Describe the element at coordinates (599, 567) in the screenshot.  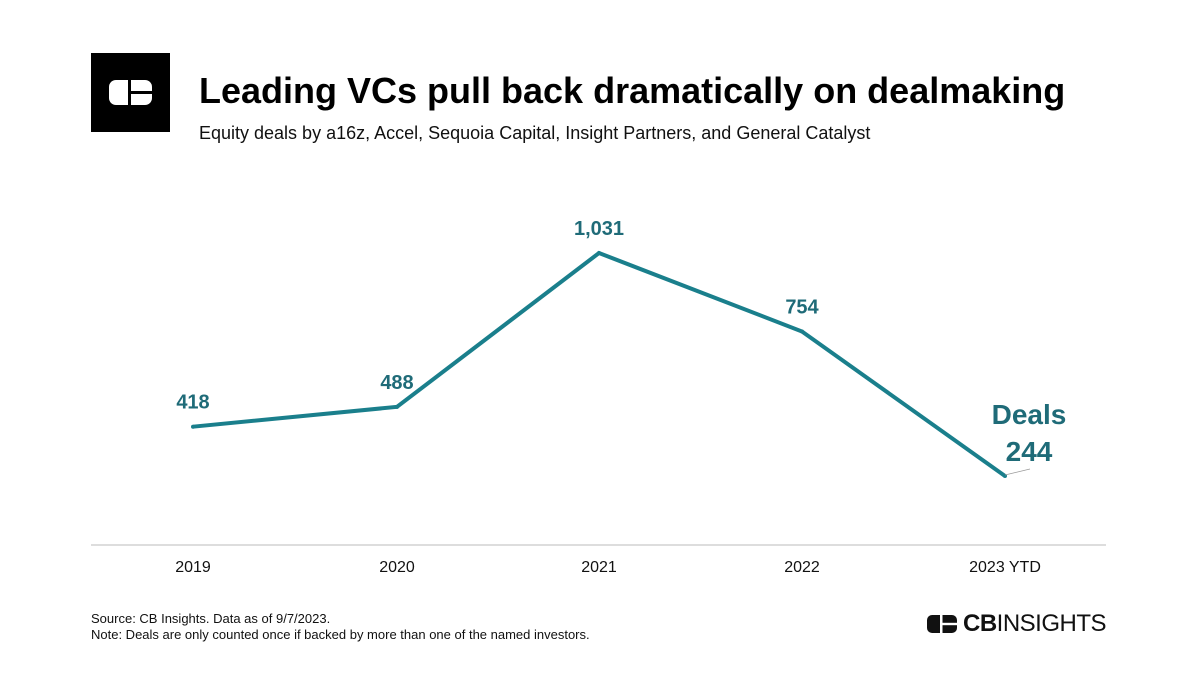
I see `x-tick-label: 2021` at that location.